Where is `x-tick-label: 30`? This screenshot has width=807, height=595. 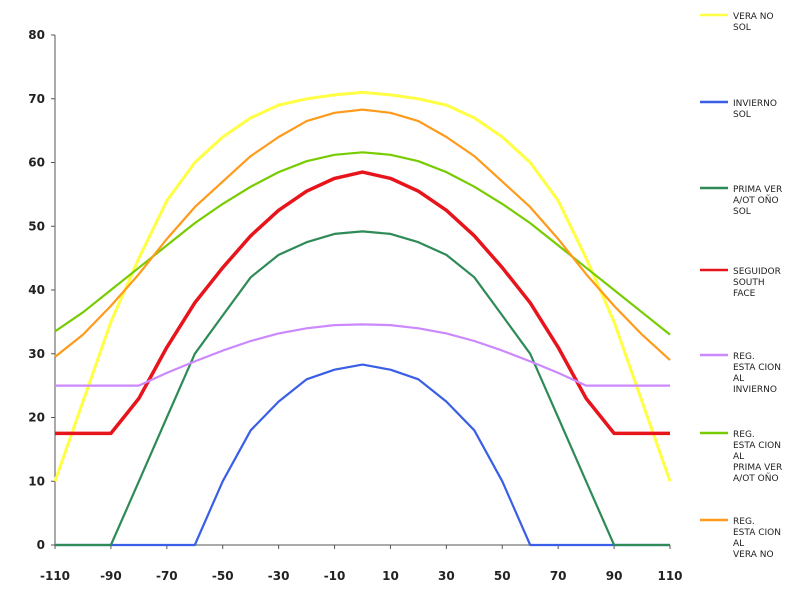 x-tick-label: 30 is located at coordinates (446, 576).